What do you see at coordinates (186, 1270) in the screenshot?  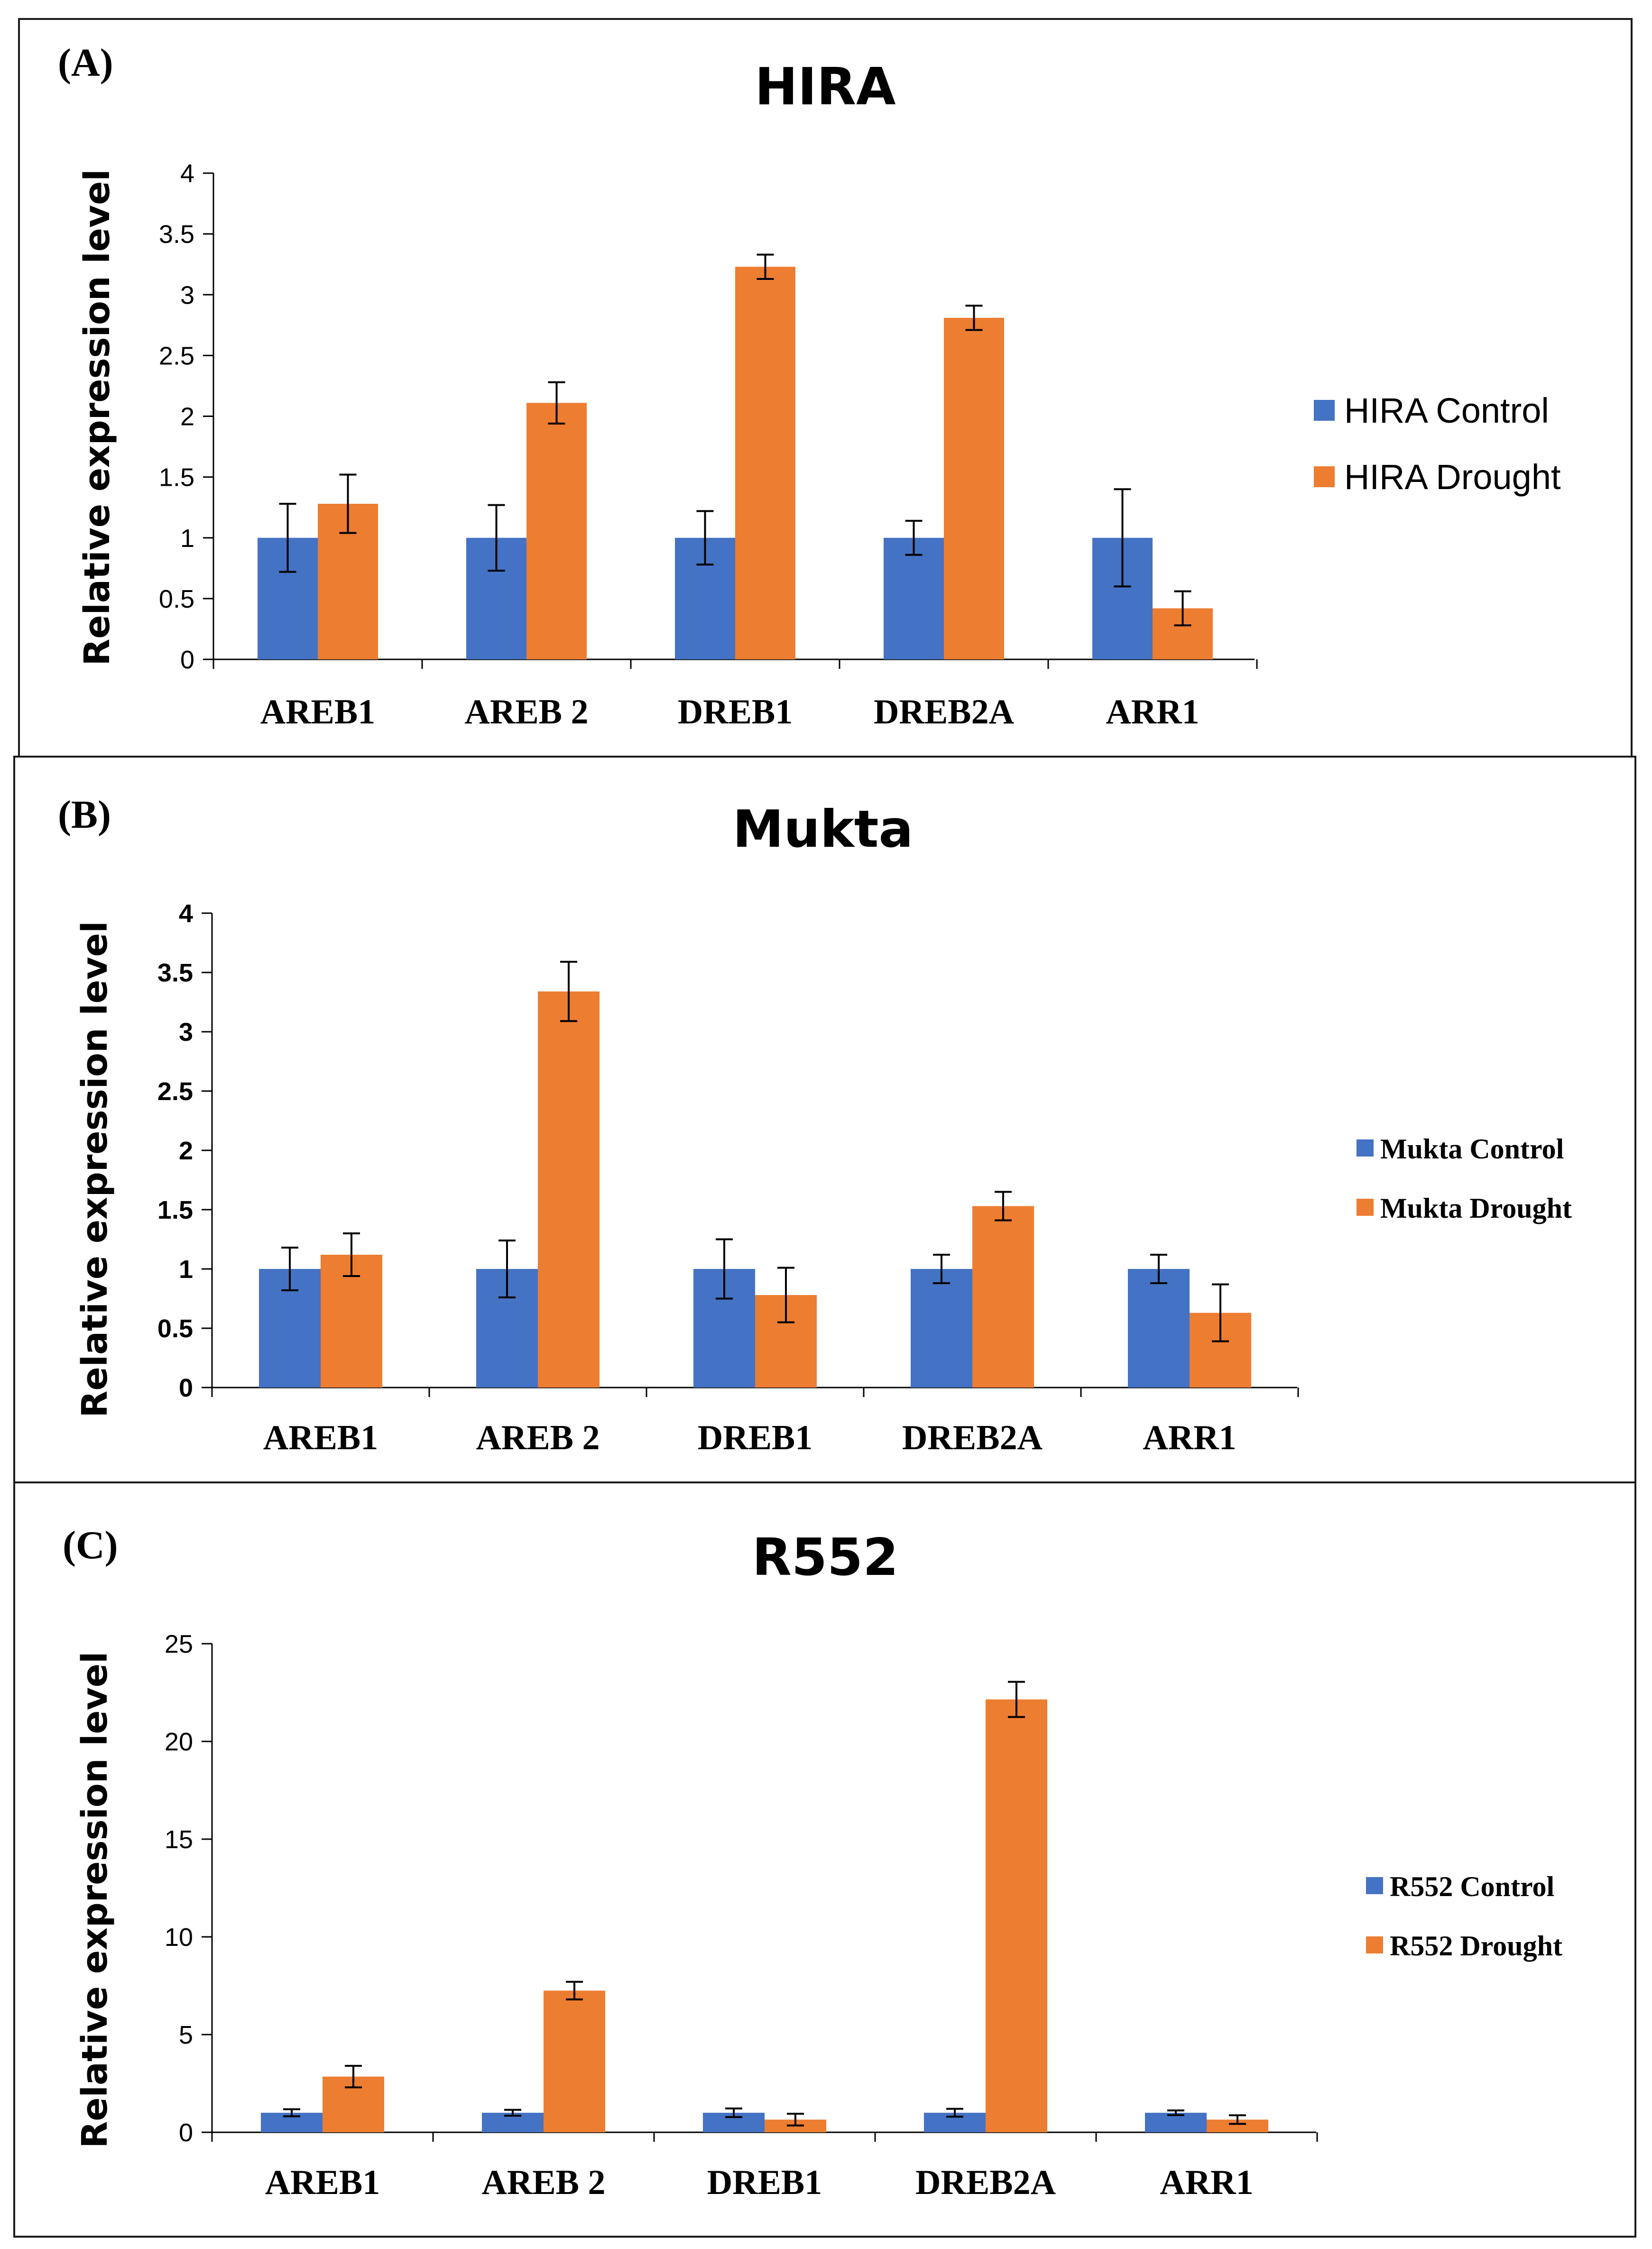 I see `panel-b-y-tick-label: 1` at bounding box center [186, 1270].